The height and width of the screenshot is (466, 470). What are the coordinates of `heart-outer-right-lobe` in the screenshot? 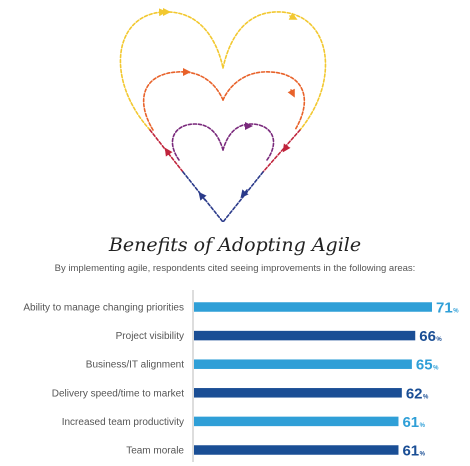 It's located at (274, 71).